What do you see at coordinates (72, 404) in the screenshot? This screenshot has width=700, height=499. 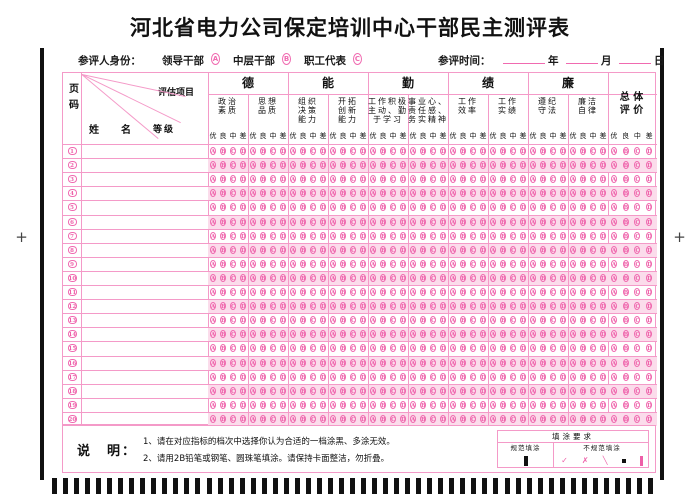 I see `page-code-bubble-19: 19` at bounding box center [72, 404].